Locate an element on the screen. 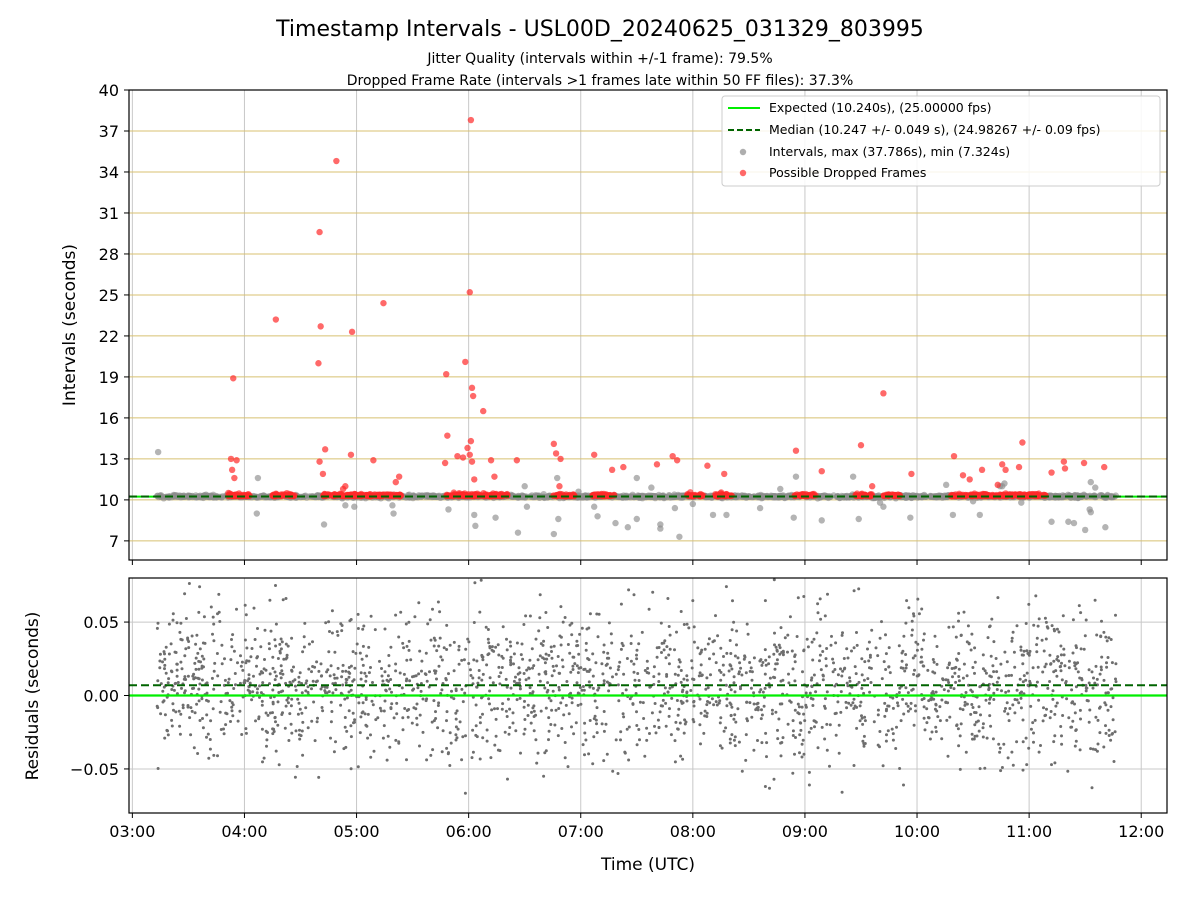 The height and width of the screenshot is (900, 1200). interval-point is located at coordinates (853, 476).